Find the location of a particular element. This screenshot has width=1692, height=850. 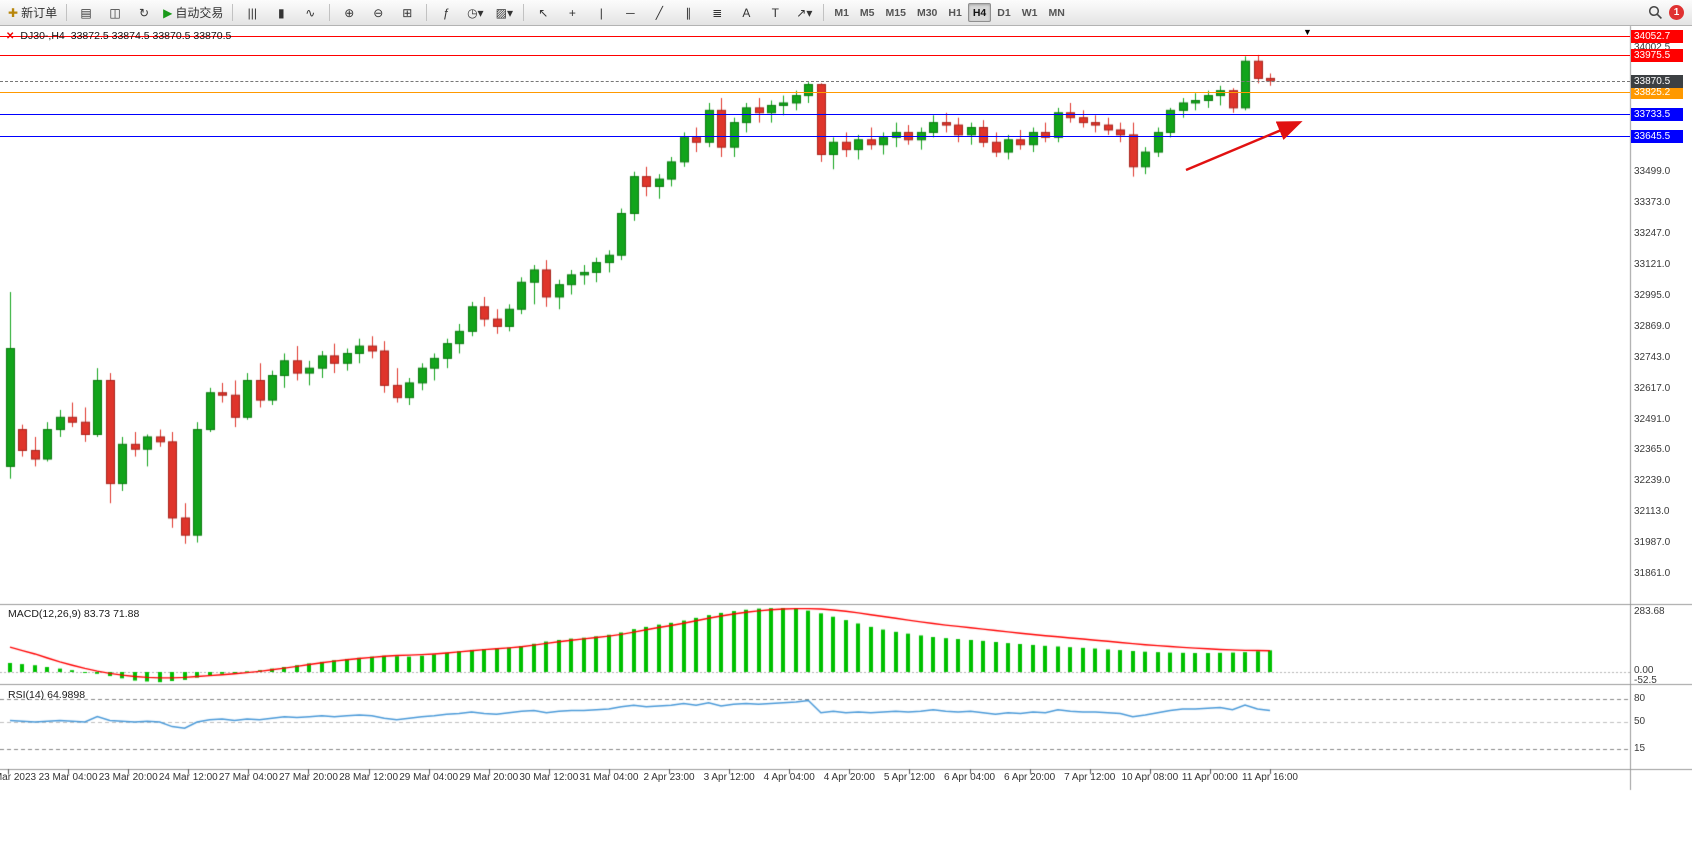

templates-dropdown-icon: ▨▾ is located at coordinates (504, 12).